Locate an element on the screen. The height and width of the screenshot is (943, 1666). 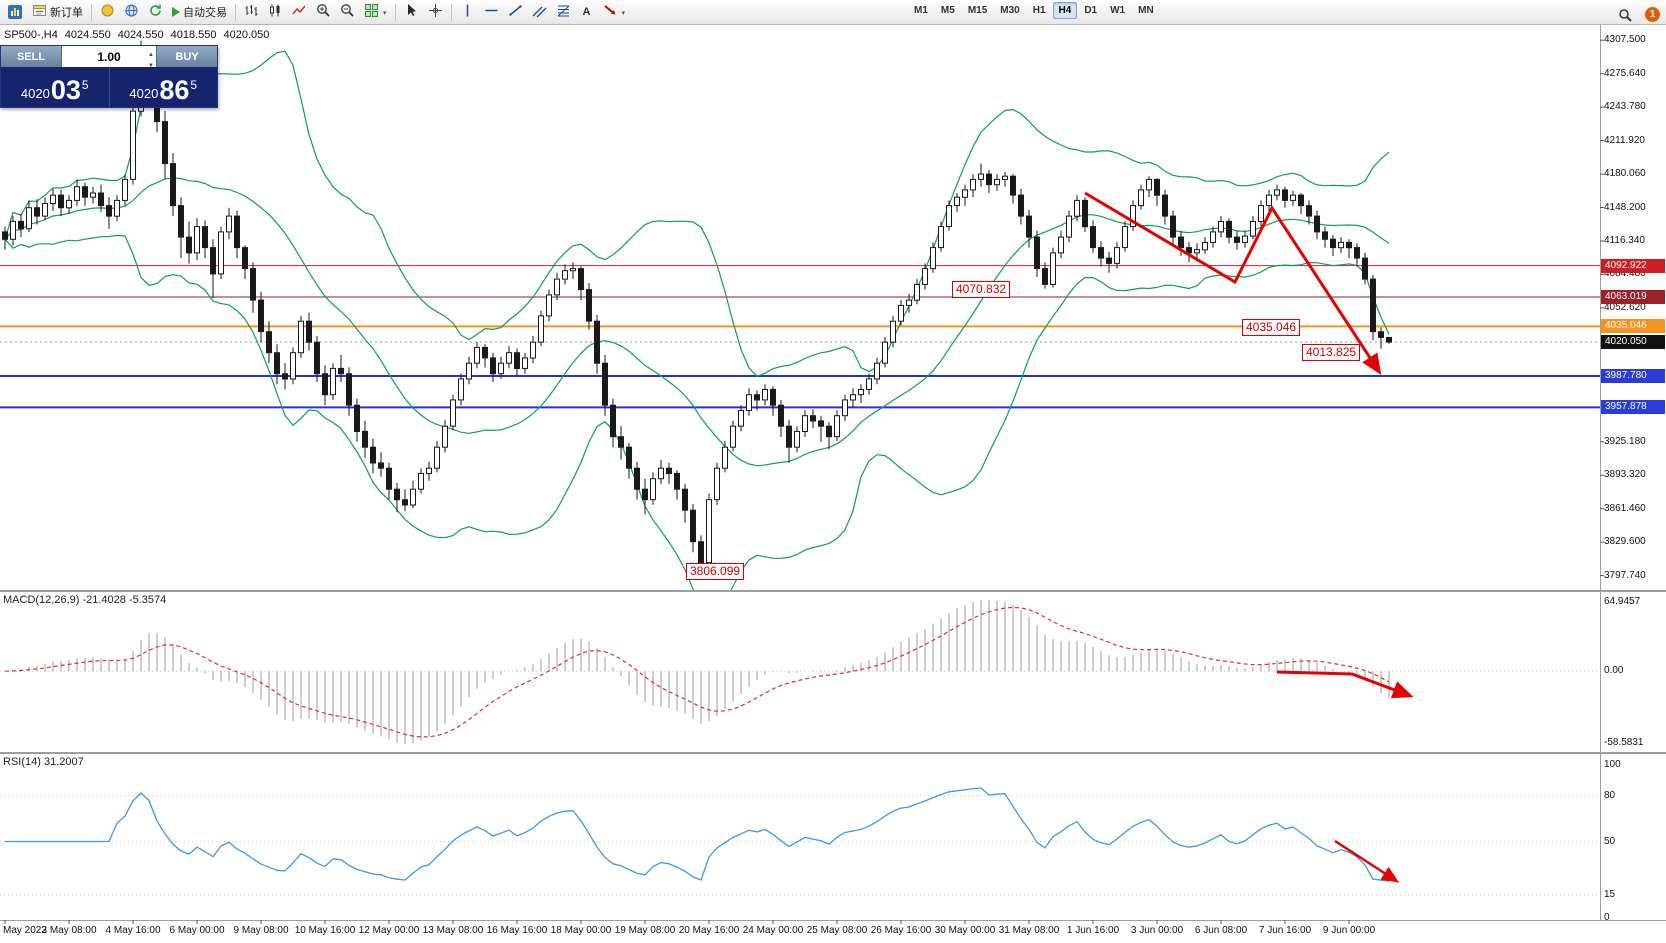
buy-price-big: 86 is located at coordinates (174, 90).